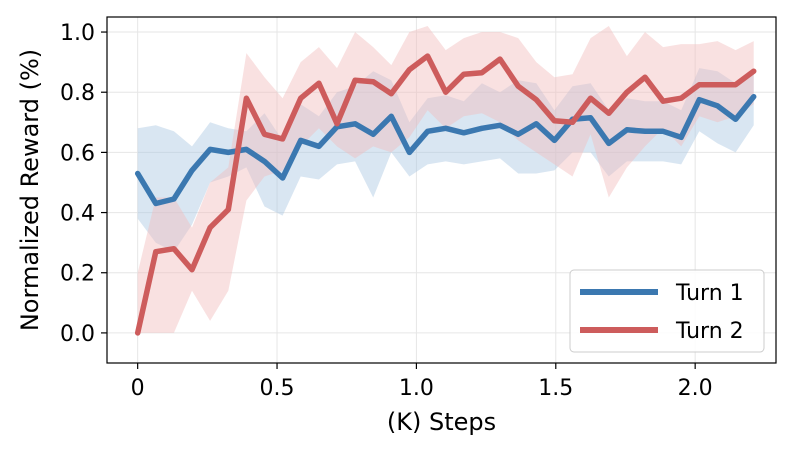 This screenshot has height=453, width=793. I want to click on x-axis-label: (K) Steps, so click(441, 422).